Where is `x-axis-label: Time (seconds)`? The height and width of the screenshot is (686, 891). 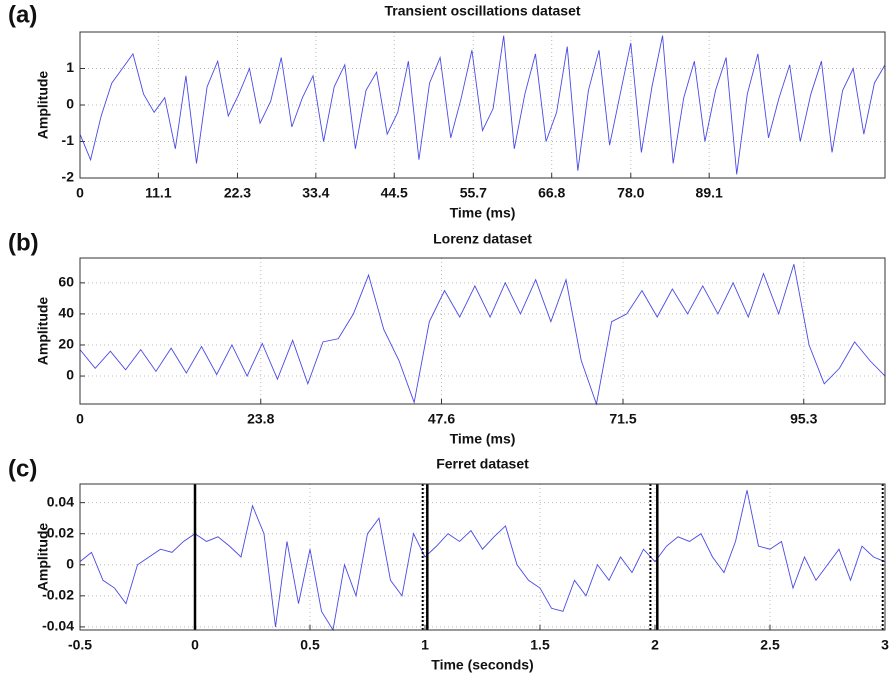 x-axis-label: Time (seconds) is located at coordinates (482, 665).